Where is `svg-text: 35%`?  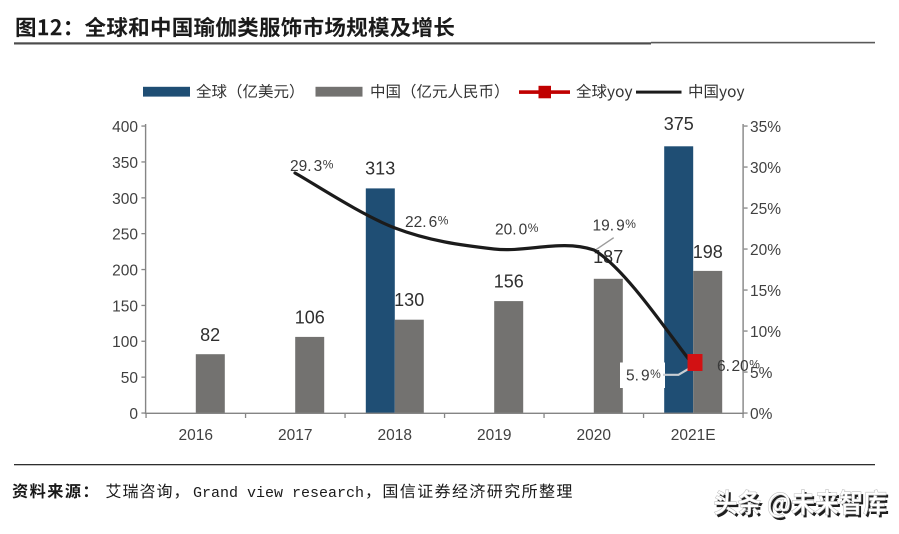
svg-text: 35% is located at coordinates (765, 127).